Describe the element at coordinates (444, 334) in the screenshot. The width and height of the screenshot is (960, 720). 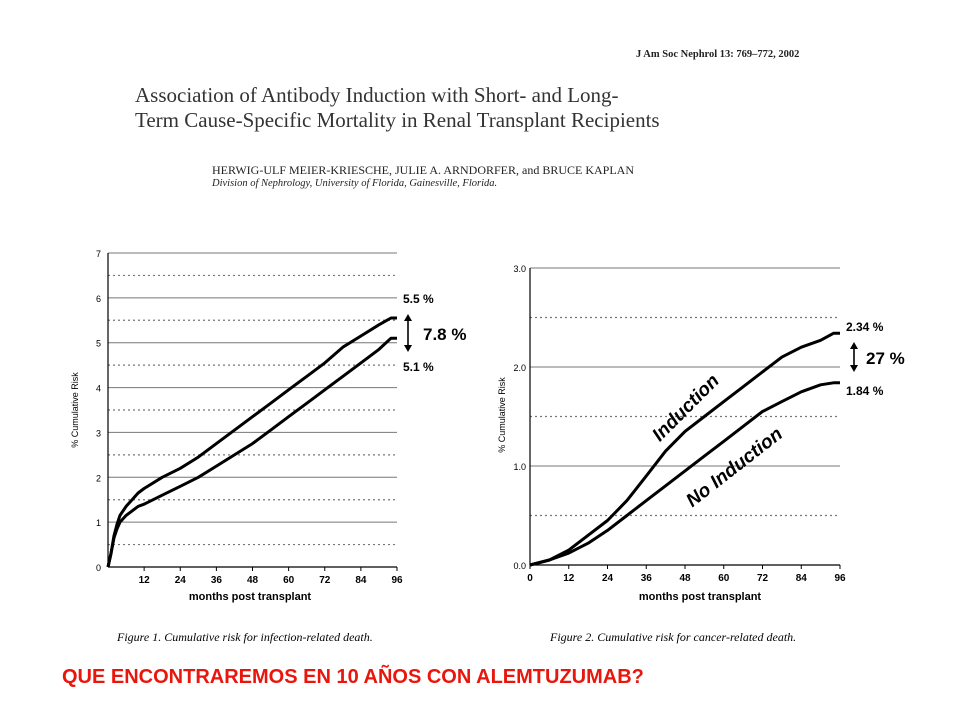
I see `chart1-difference-label: 7.8 %` at that location.